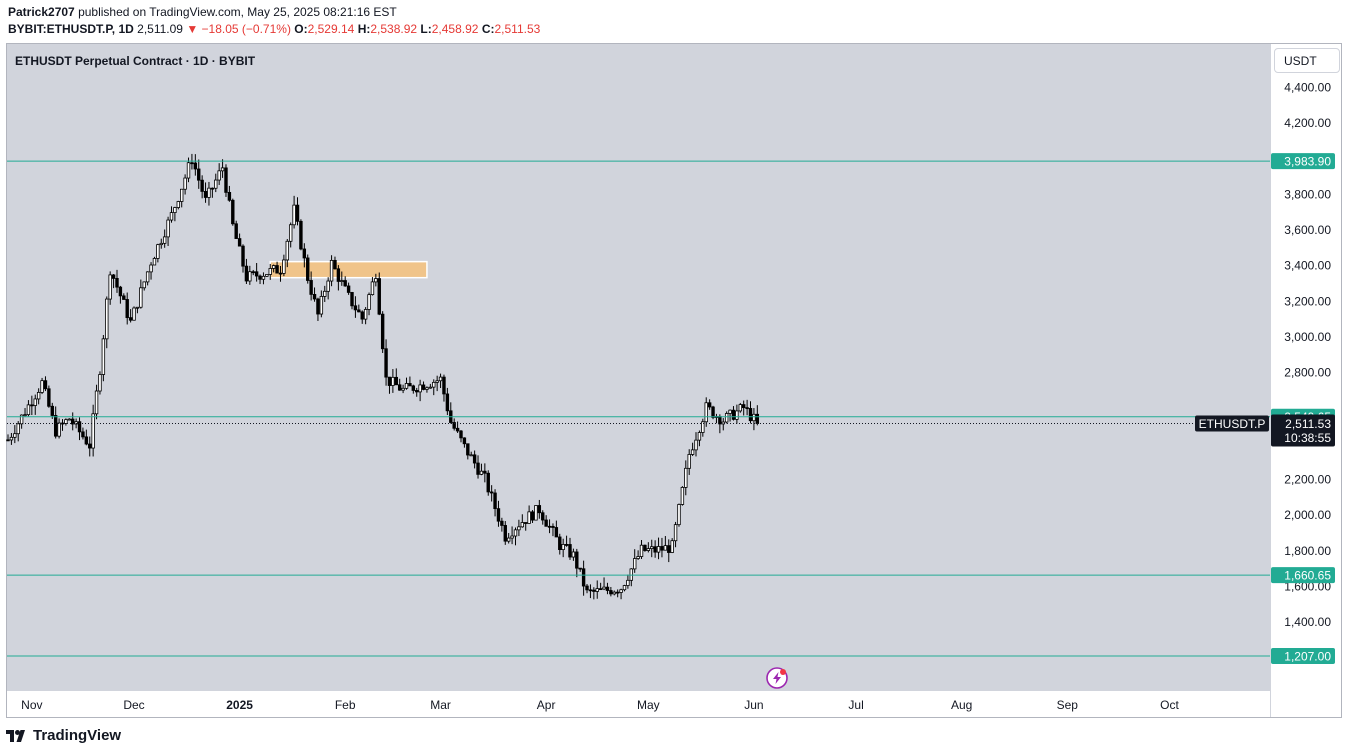 This screenshot has width=1349, height=755. I want to click on price-change: ▼ −18.05 (−0.71%), so click(238, 29).